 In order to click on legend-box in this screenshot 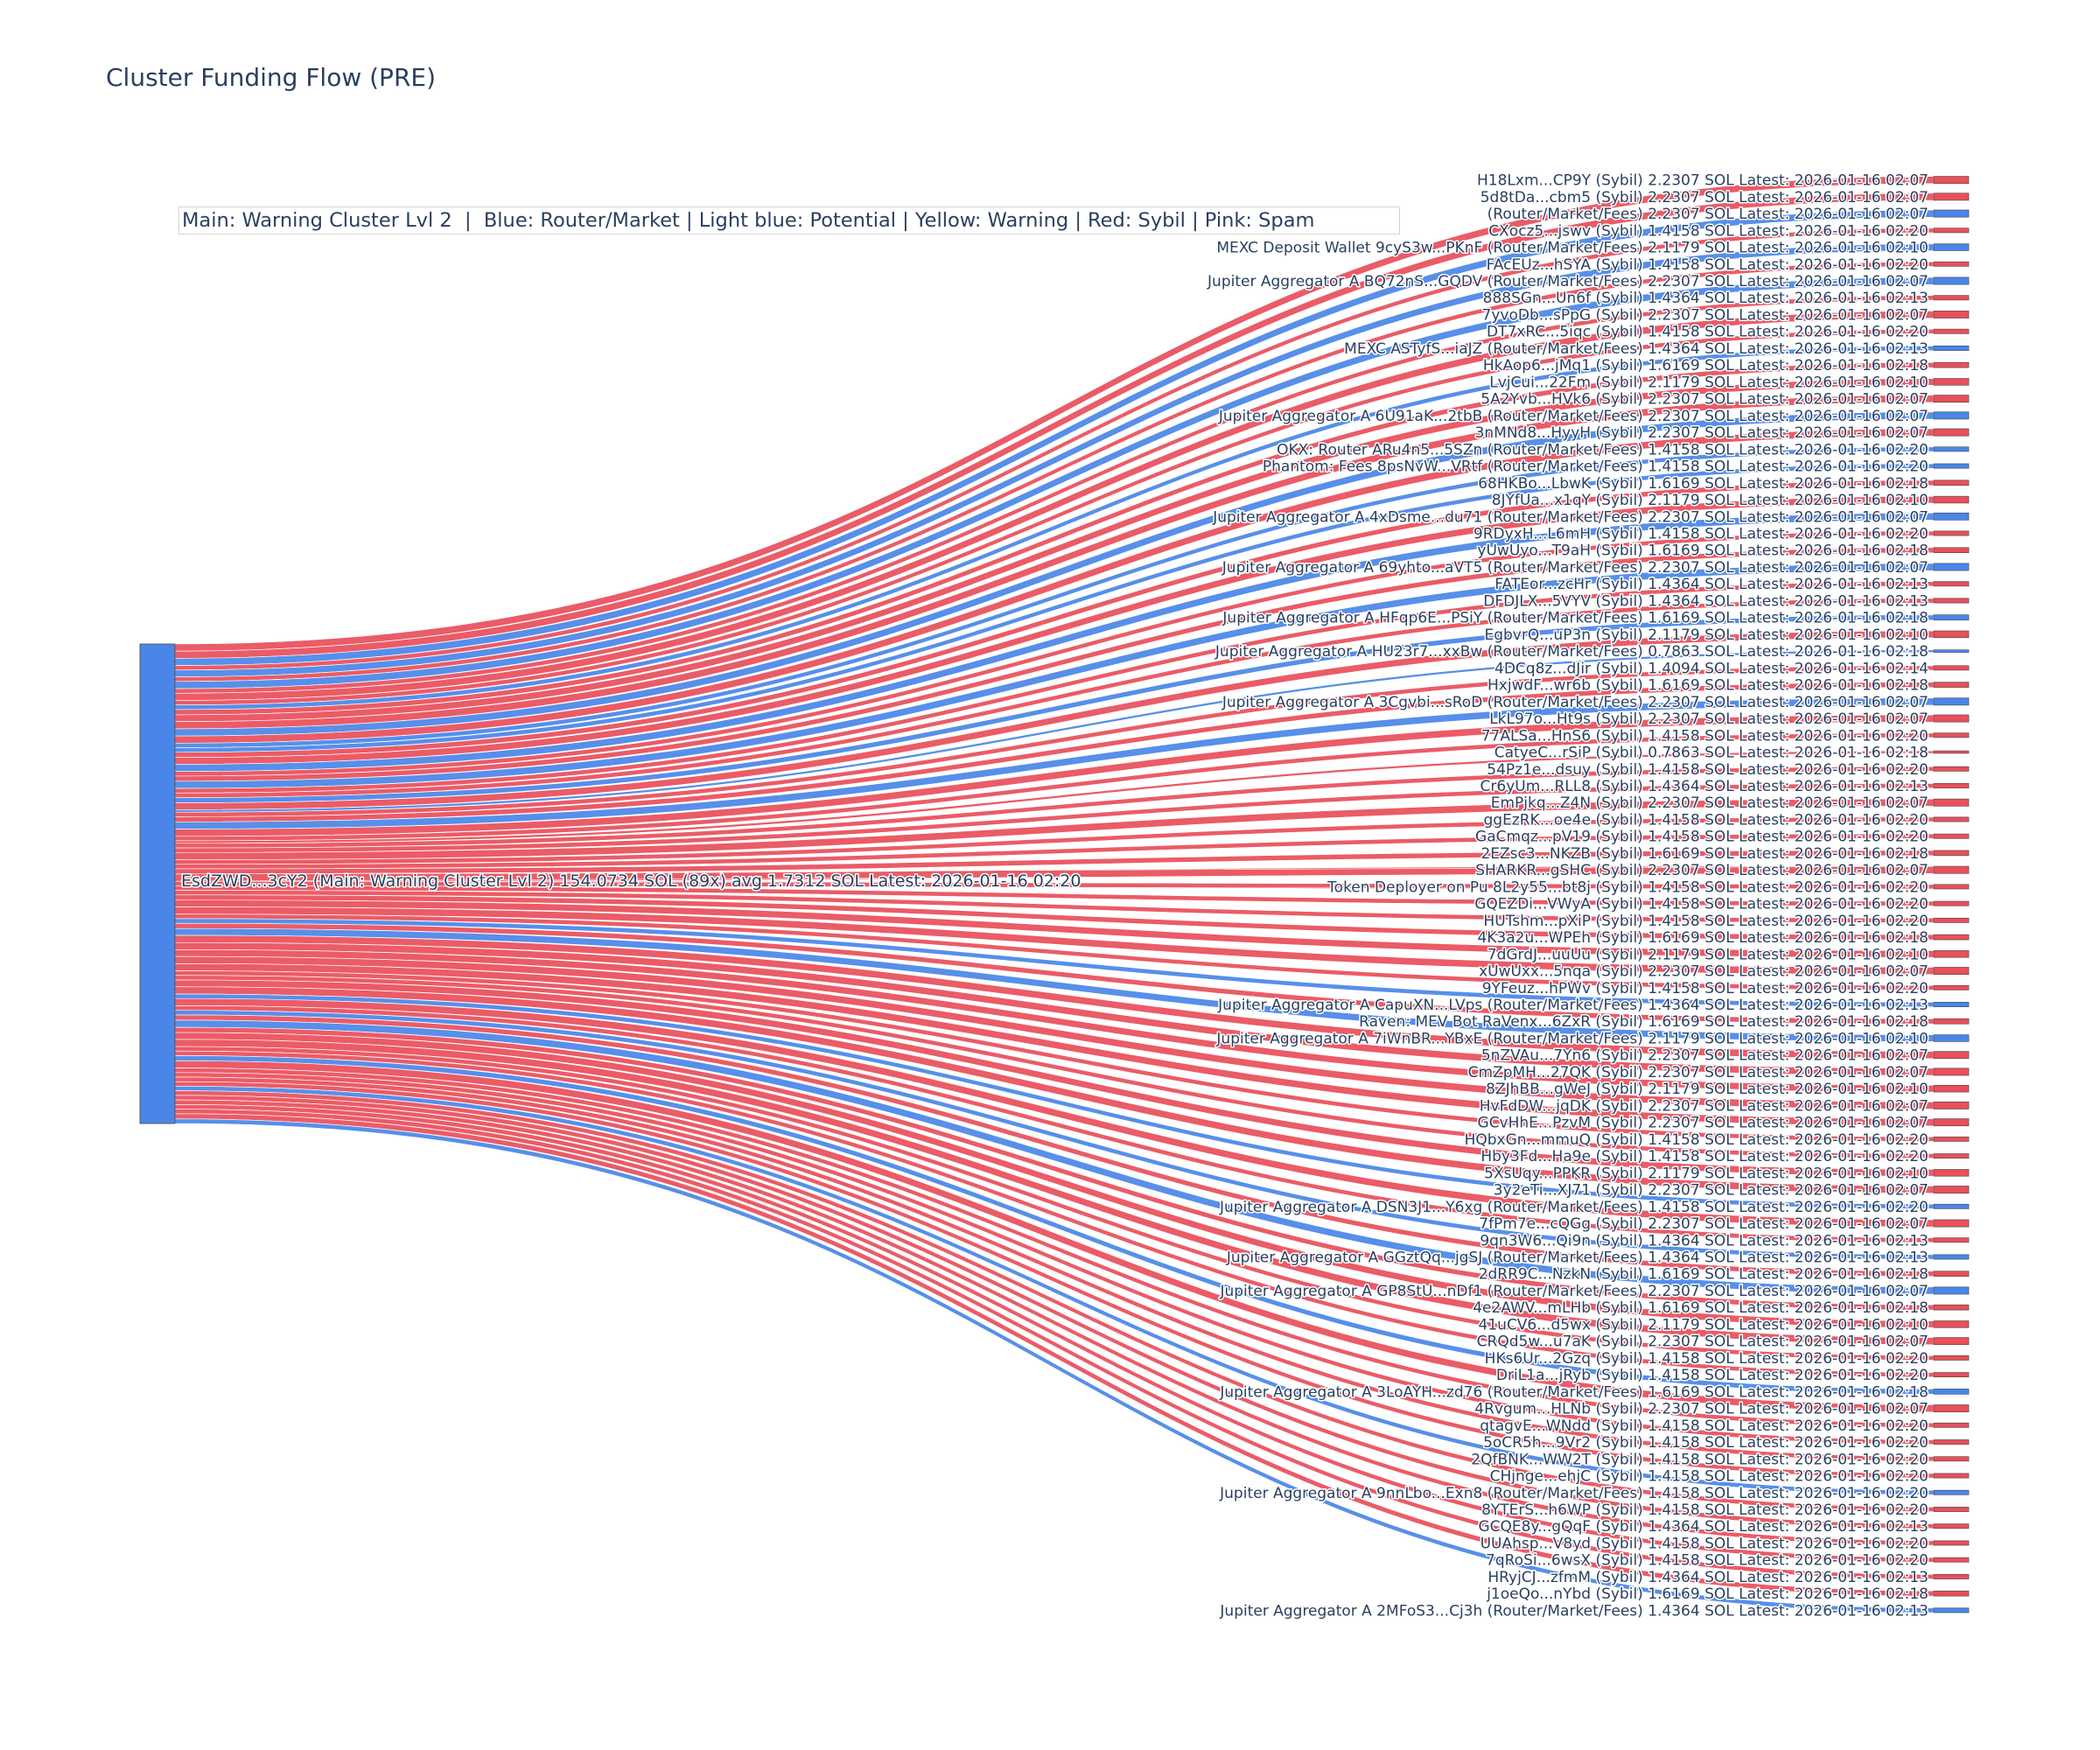, I will do `click(789, 220)`.